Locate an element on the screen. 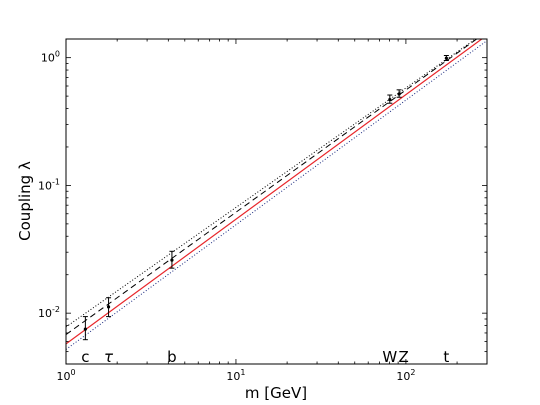 The width and height of the screenshot is (540, 405). particle-label-τ: τ is located at coordinates (109, 357).